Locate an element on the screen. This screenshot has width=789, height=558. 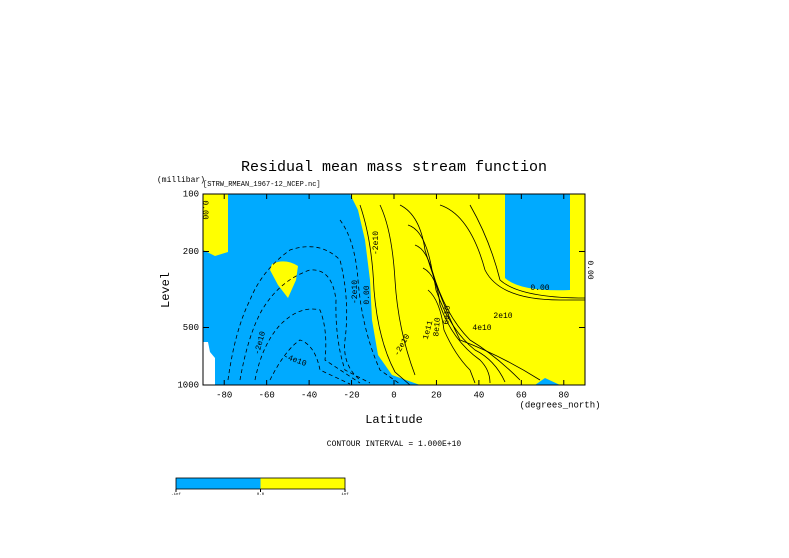
y-tick-label: 200 is located at coordinates (191, 252).